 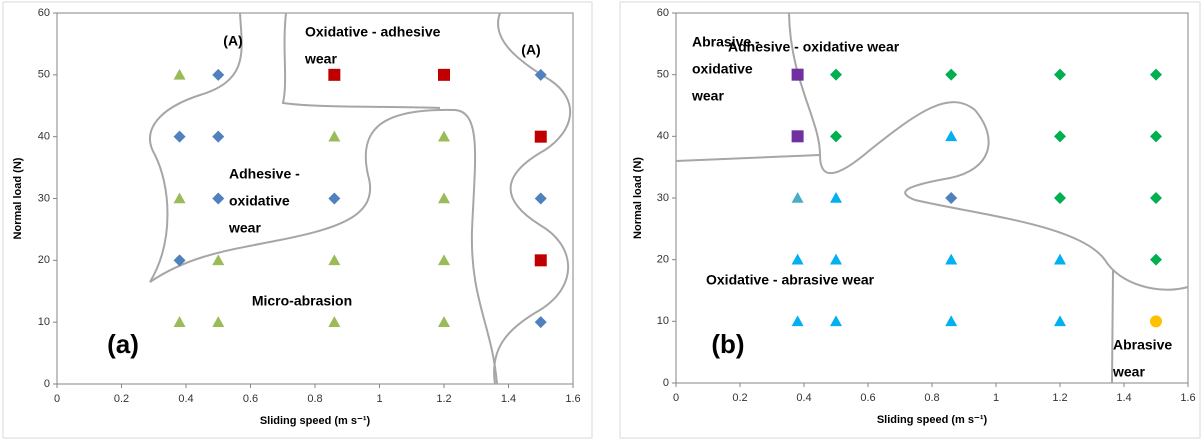 What do you see at coordinates (663, 13) in the screenshot?
I see `y-tick-label: 60` at bounding box center [663, 13].